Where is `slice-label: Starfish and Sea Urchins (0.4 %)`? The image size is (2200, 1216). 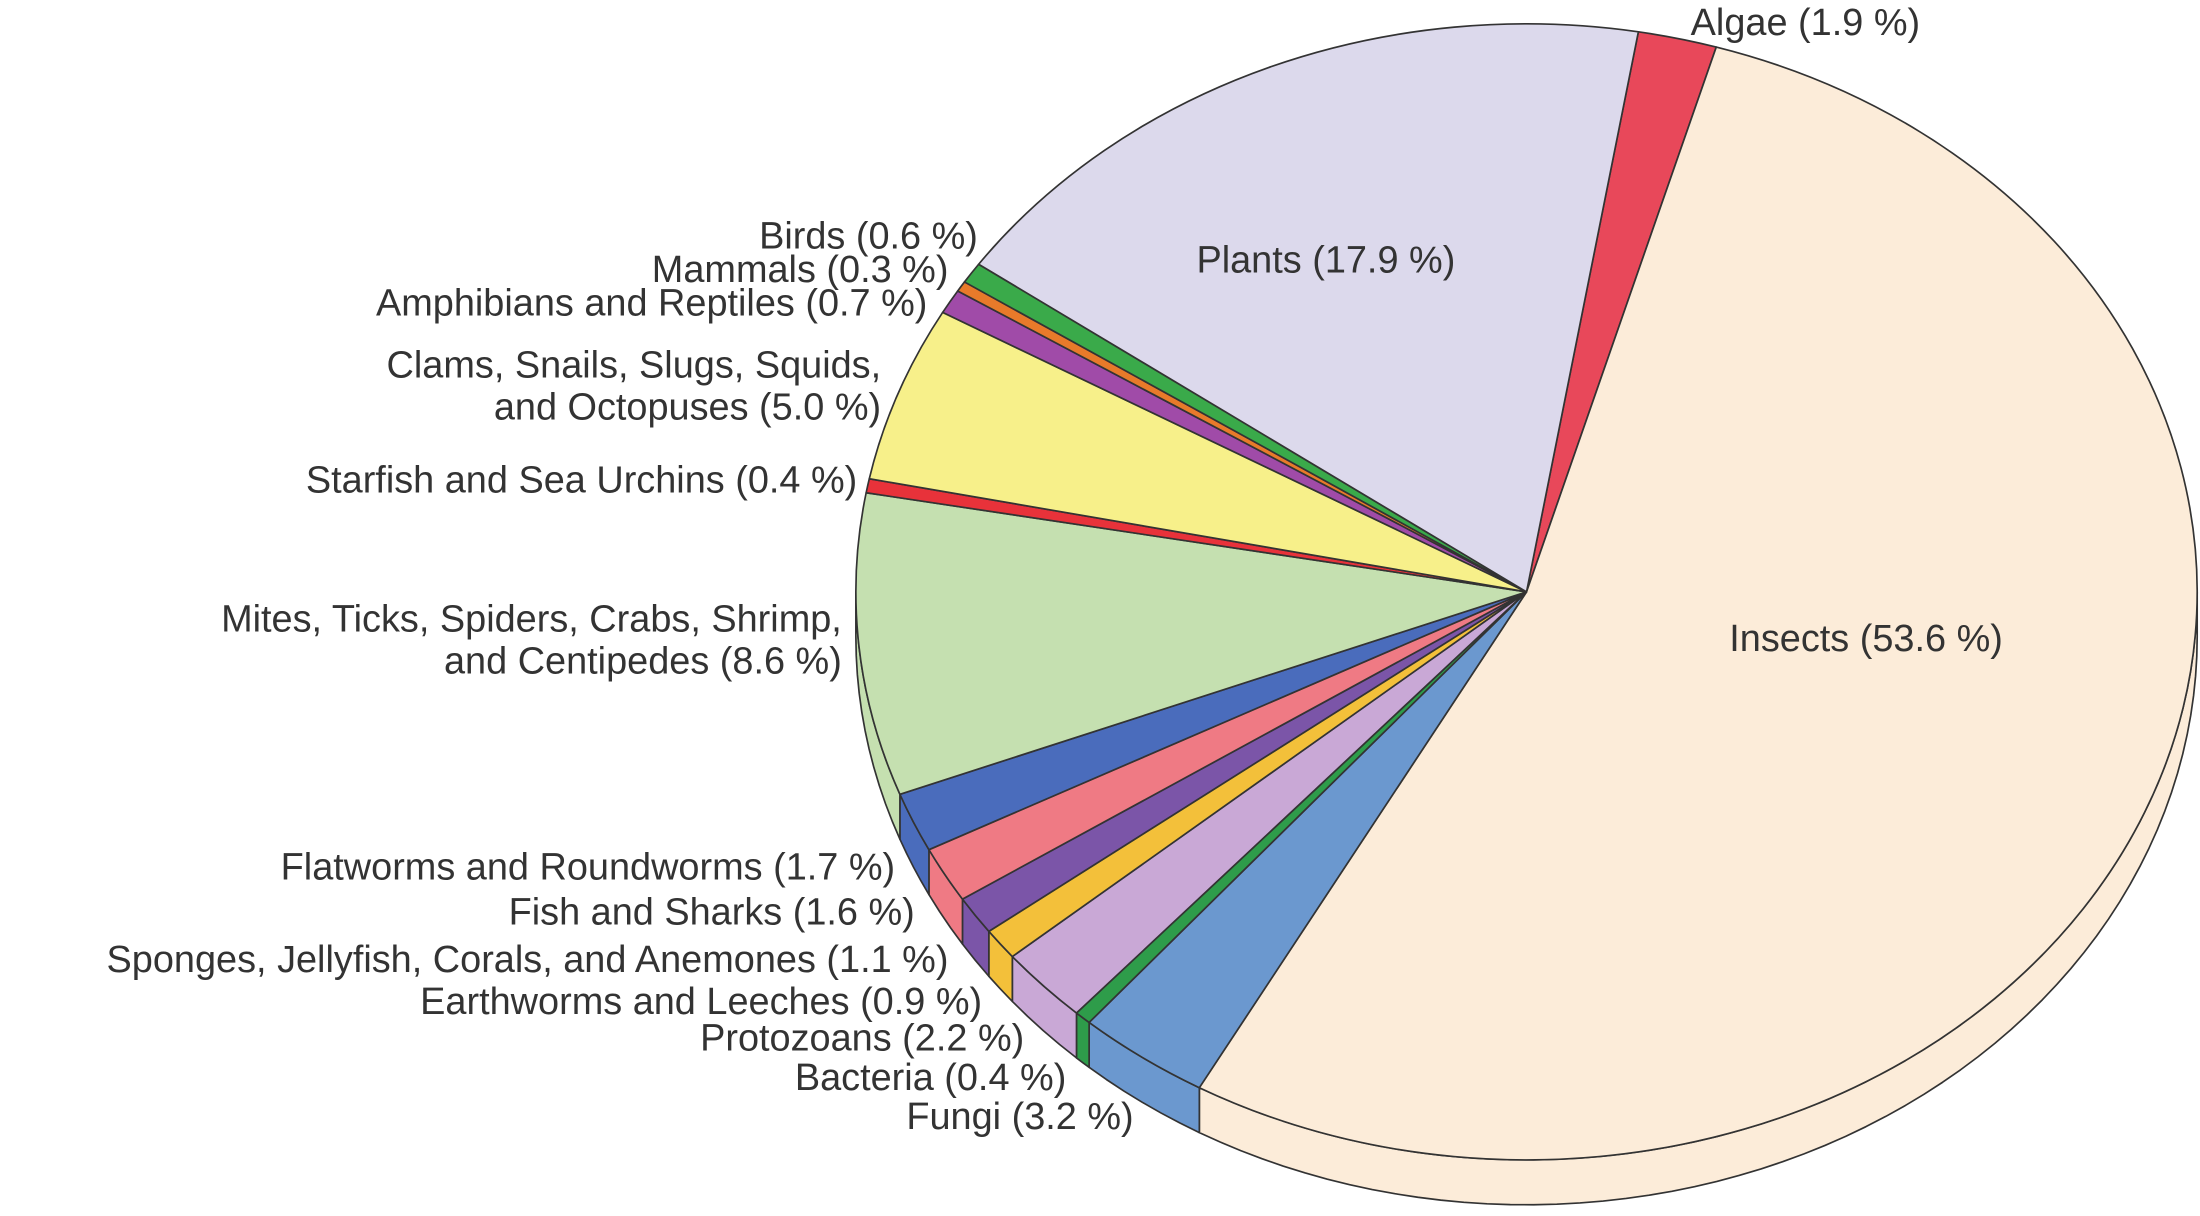 slice-label: Starfish and Sea Urchins (0.4 %) is located at coordinates (581, 480).